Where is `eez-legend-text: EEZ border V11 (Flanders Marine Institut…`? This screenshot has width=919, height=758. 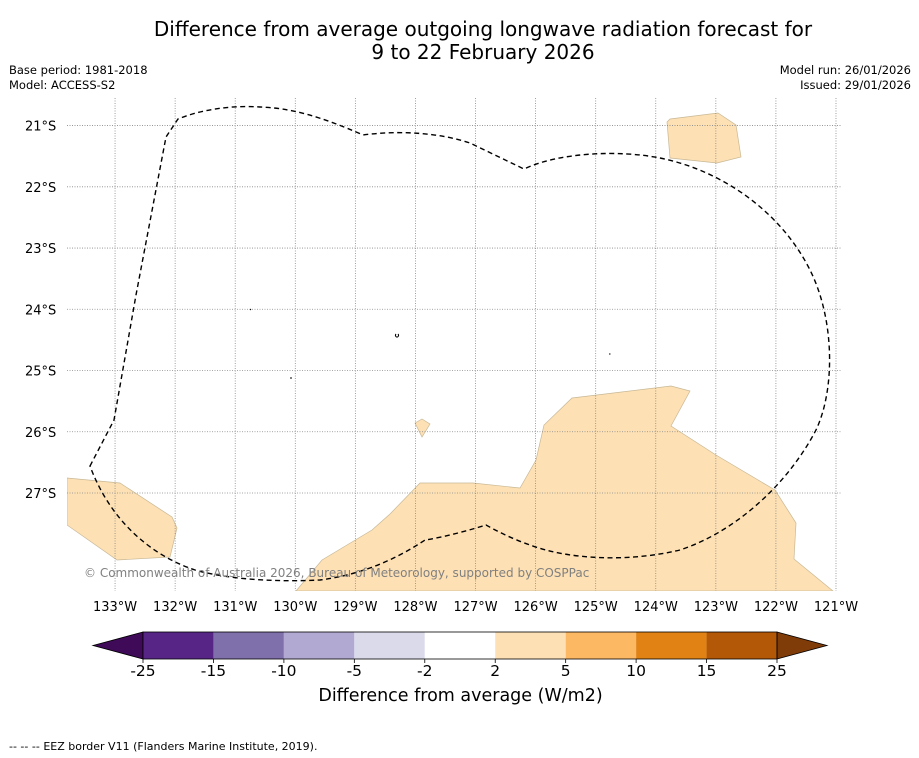
eez-legend-text: EEZ border V11 (Flanders Marine Institut… is located at coordinates (180, 746).